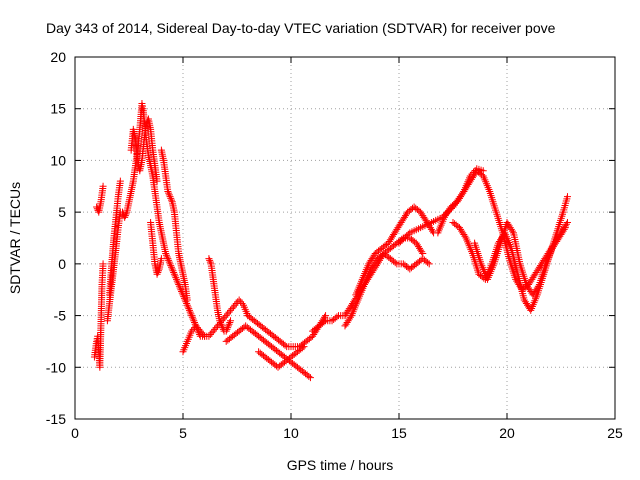 The image size is (640, 480). What do you see at coordinates (144, 150) in the screenshot?
I see `series-arc-e` at bounding box center [144, 150].